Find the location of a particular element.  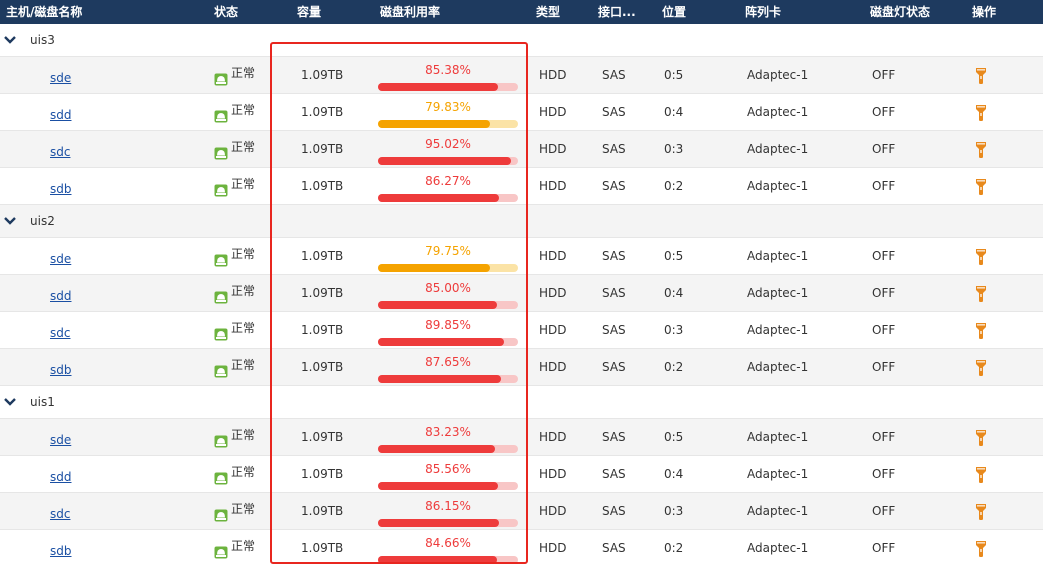

table-row: sdc 正常 1.09TB 95.02% HDD SAS 0:3 Adaptec-1 OFF is located at coordinates (521, 149).